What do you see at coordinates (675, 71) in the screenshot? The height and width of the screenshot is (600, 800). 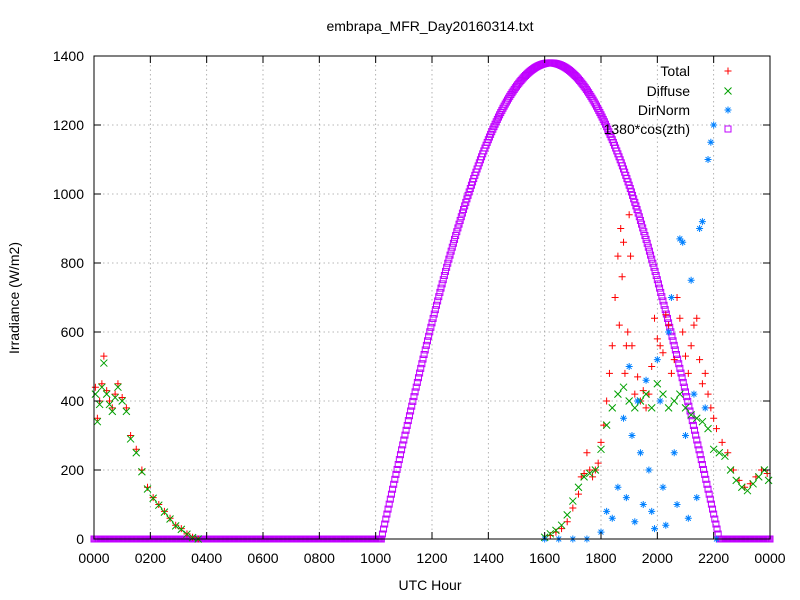 I see `legend-label: Total` at bounding box center [675, 71].